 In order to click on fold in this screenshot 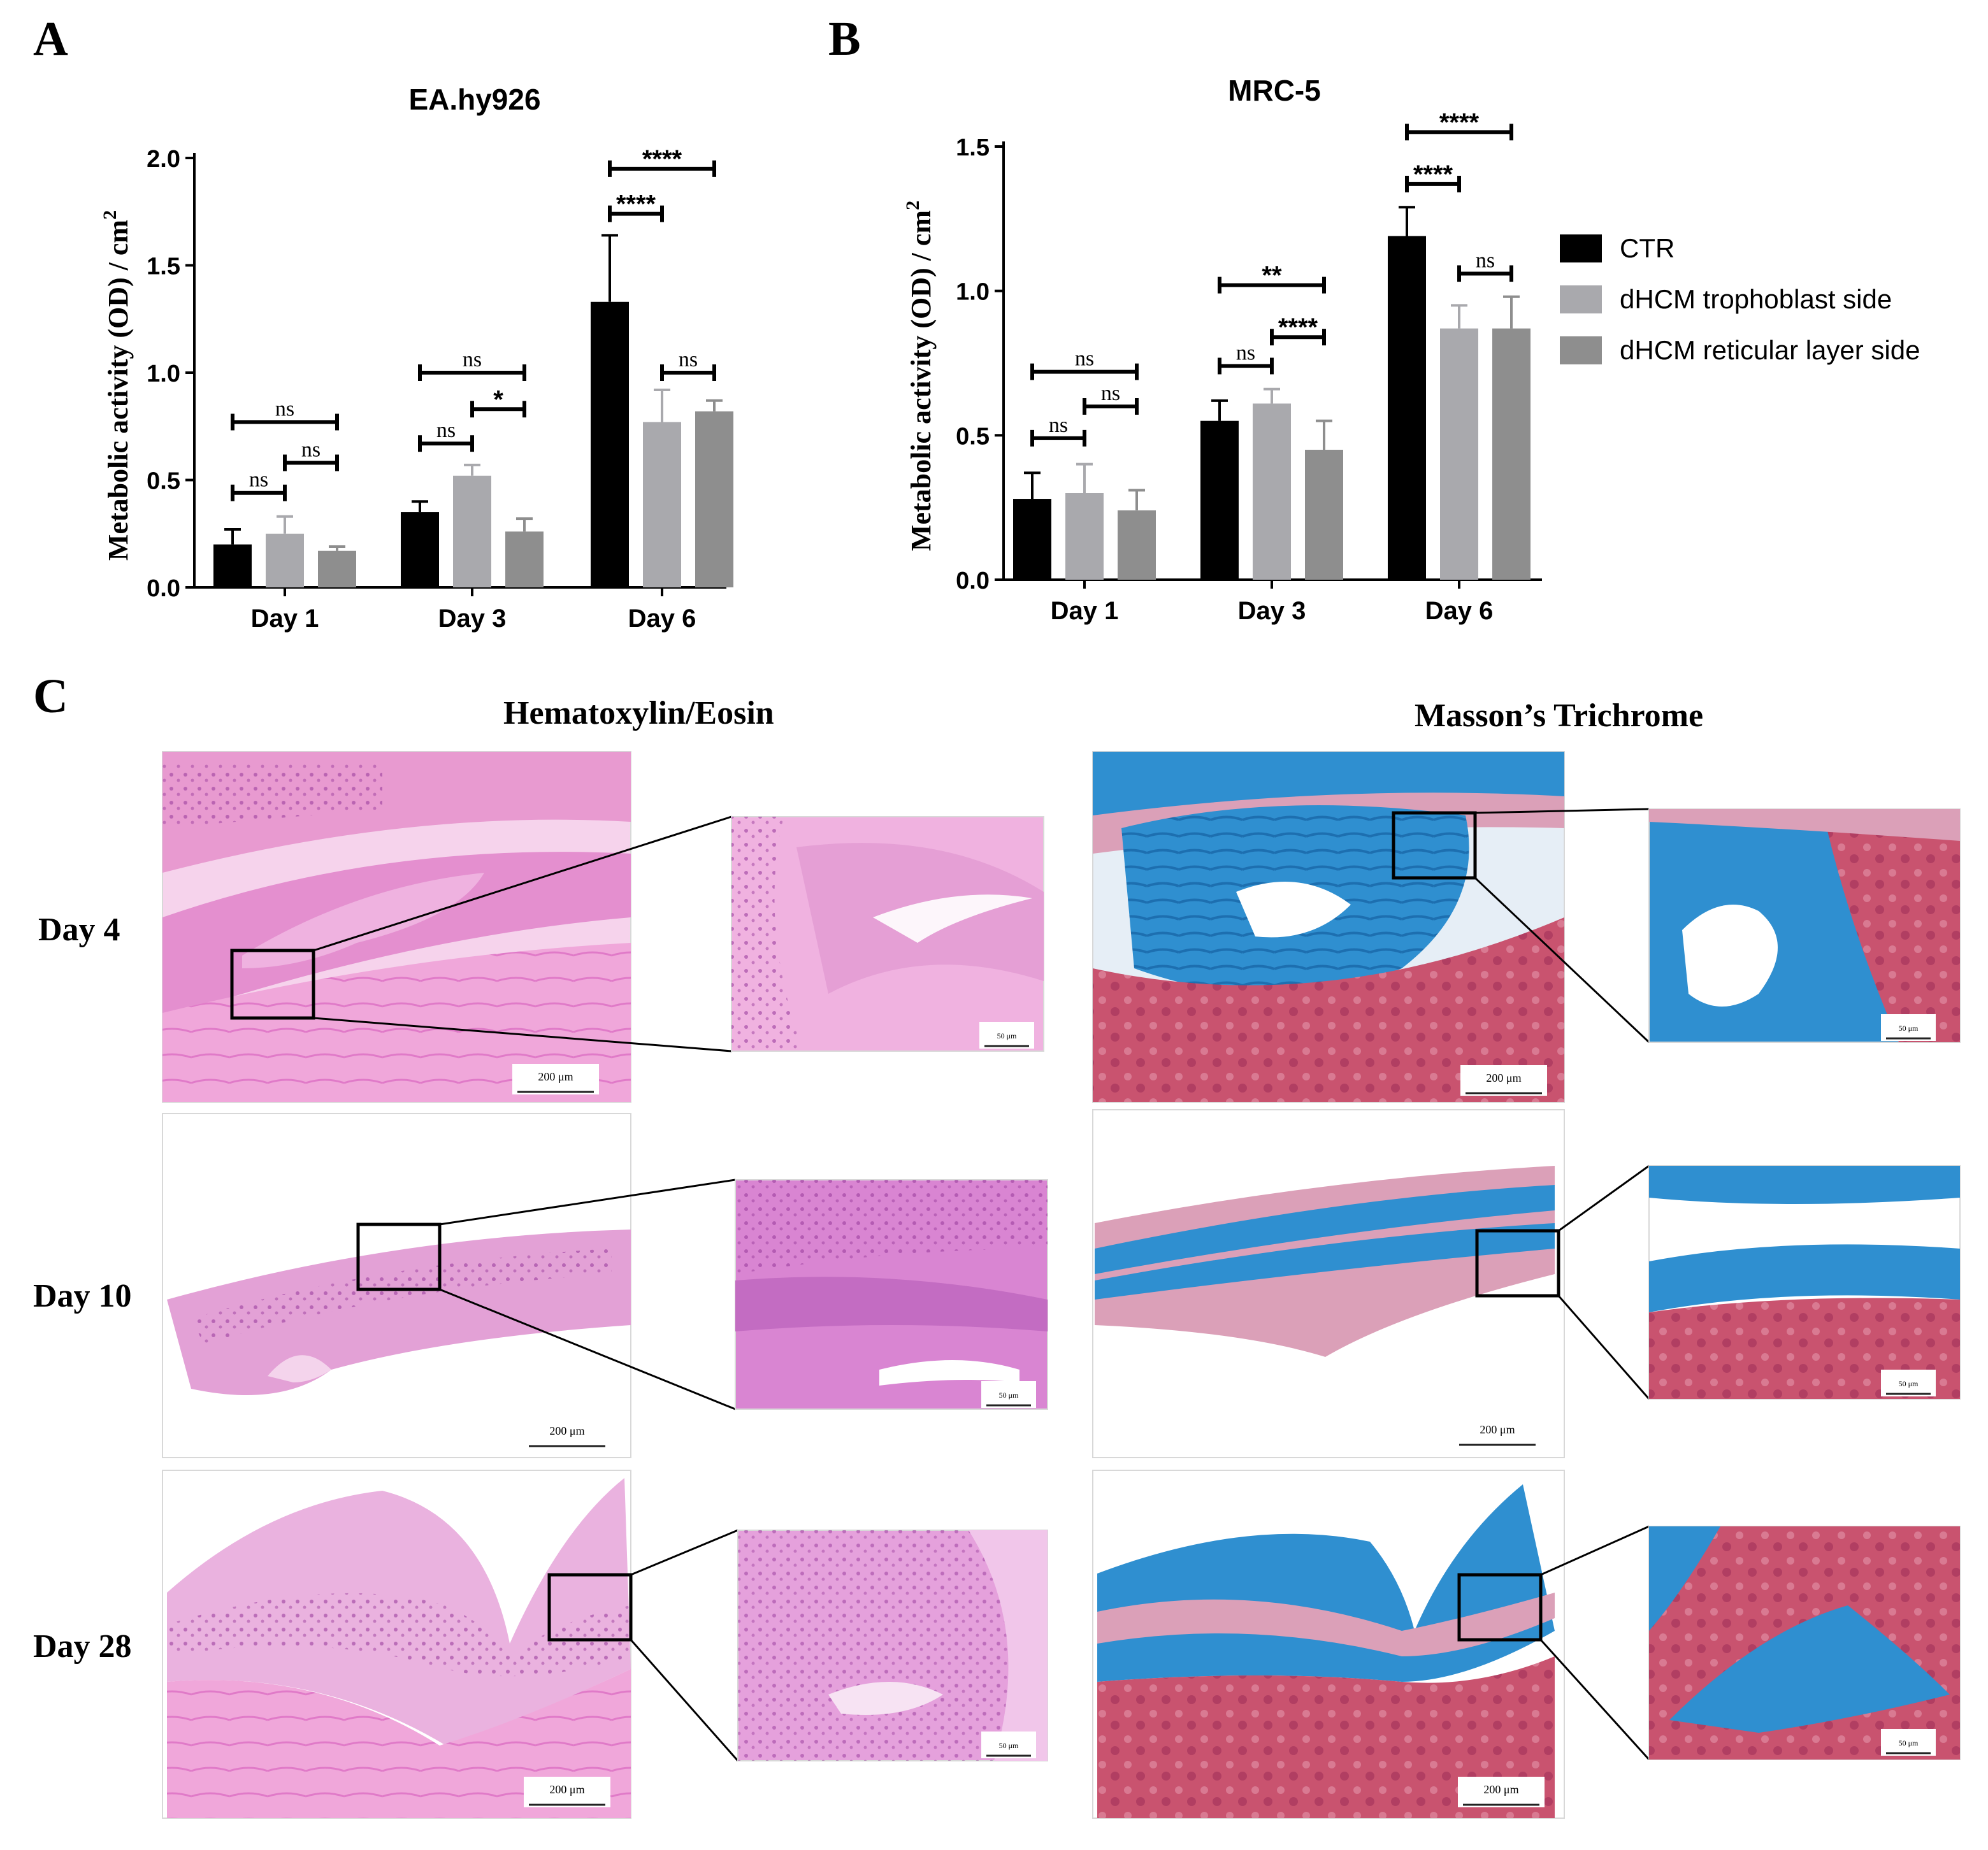, I will do `click(299, 1368)`.